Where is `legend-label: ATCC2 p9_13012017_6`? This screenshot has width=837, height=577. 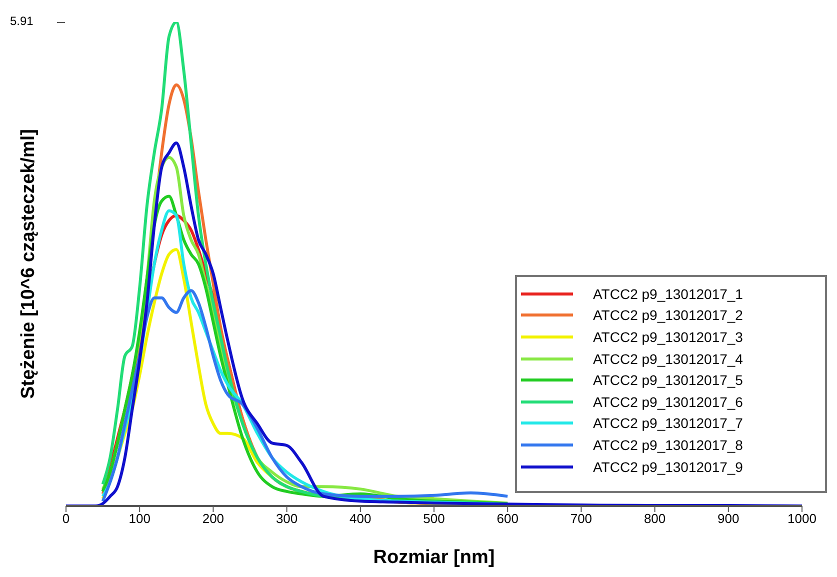 legend-label: ATCC2 p9_13012017_6 is located at coordinates (668, 402).